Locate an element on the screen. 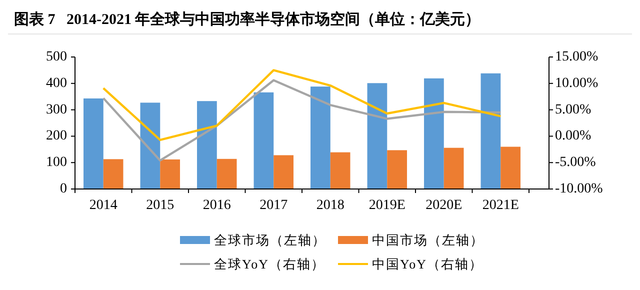  y2-tick-label: 5.00% is located at coordinates (573, 110).